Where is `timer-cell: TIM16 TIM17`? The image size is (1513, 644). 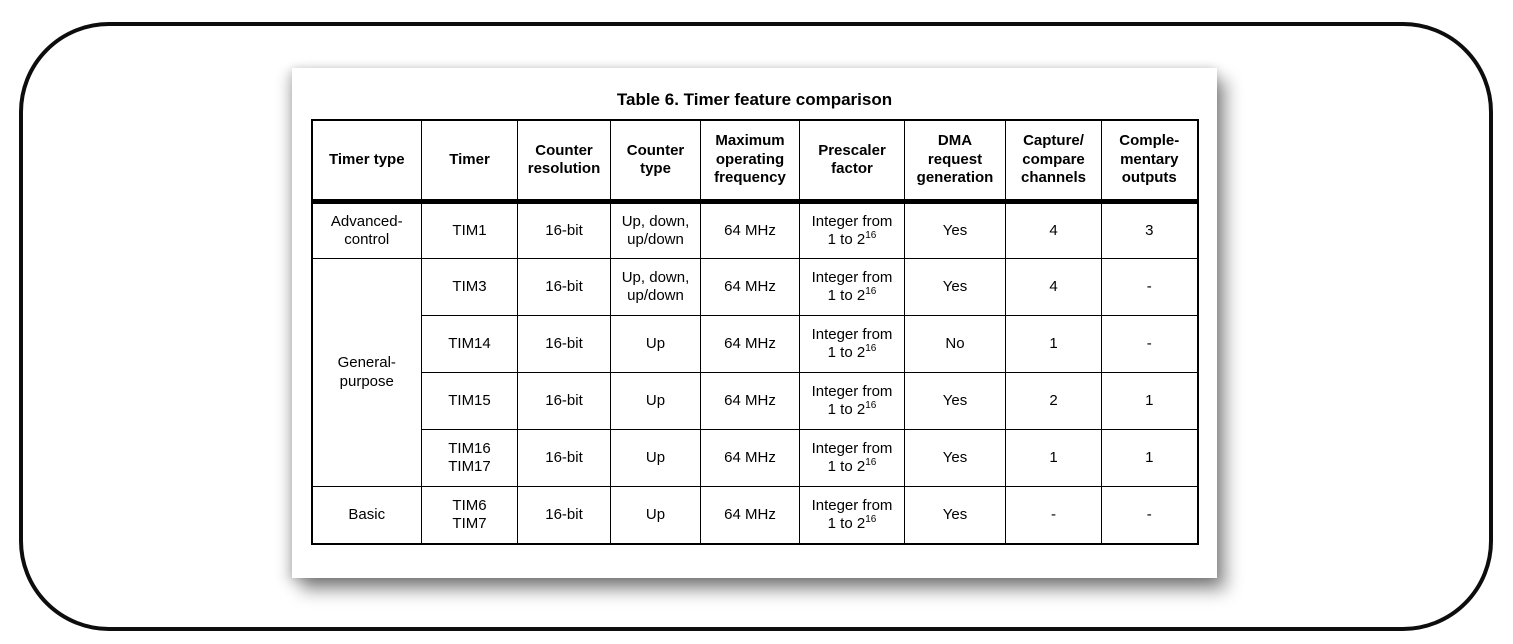
timer-cell: TIM16 TIM17 is located at coordinates (469, 458).